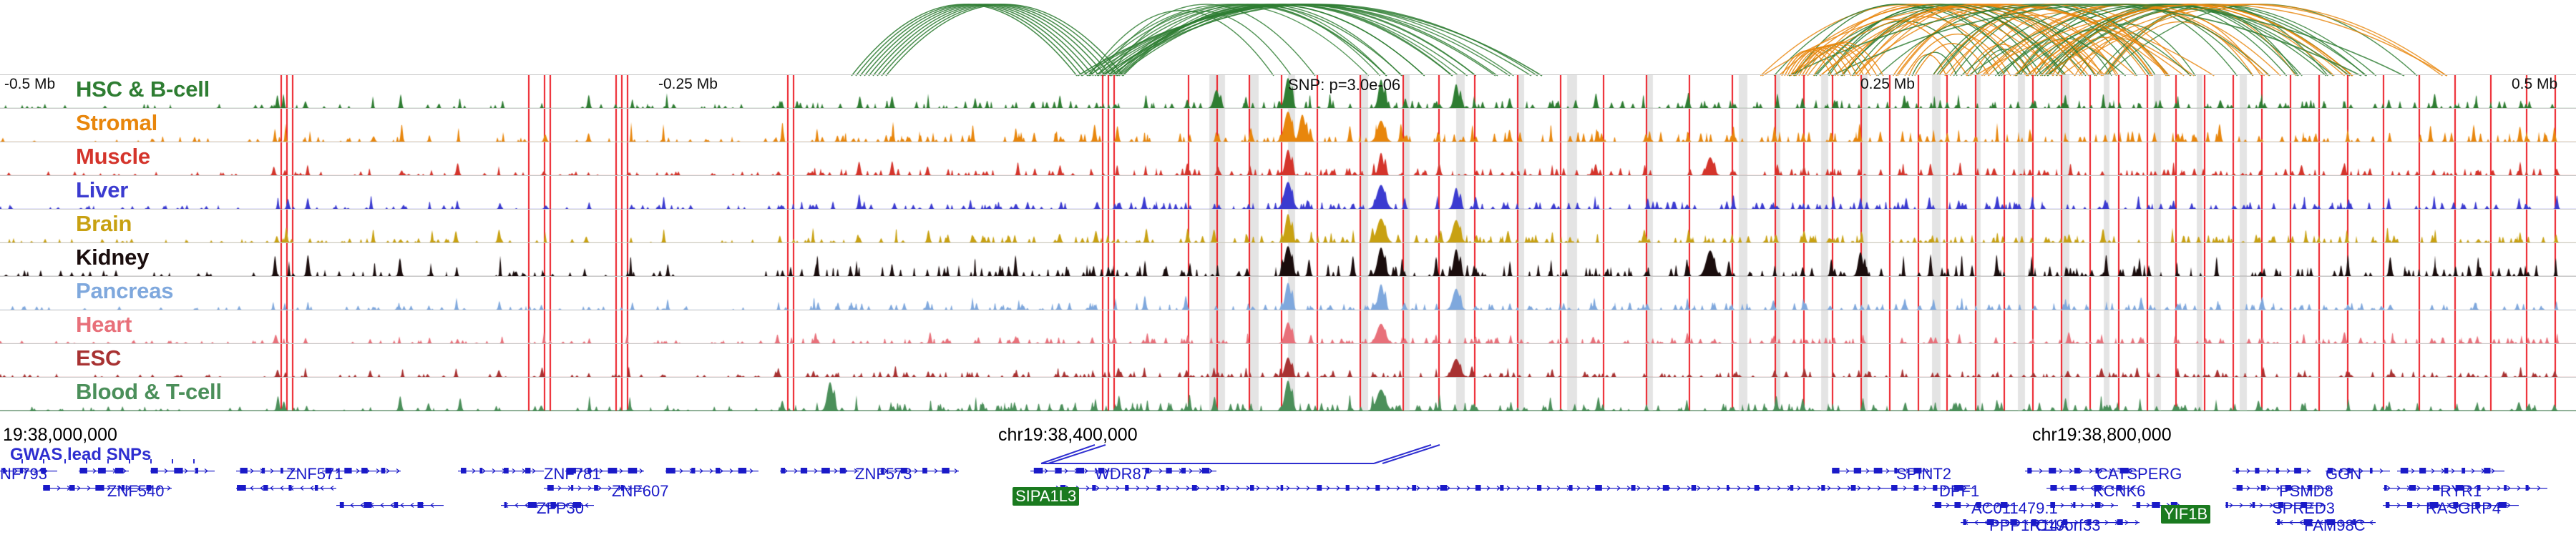  Describe the element at coordinates (125, 290) in the screenshot. I see `track-label-pancreas: Pancreas` at that location.